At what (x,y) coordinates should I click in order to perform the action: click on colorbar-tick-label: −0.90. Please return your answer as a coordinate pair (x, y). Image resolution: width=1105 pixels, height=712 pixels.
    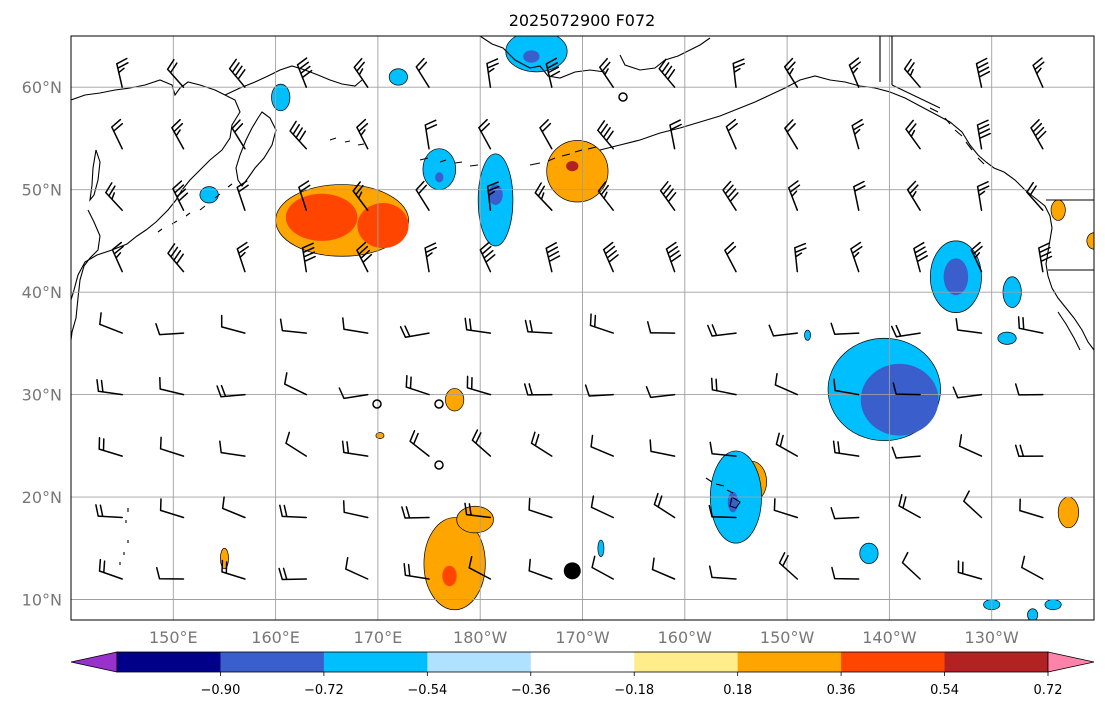
    Looking at the image, I should click on (221, 690).